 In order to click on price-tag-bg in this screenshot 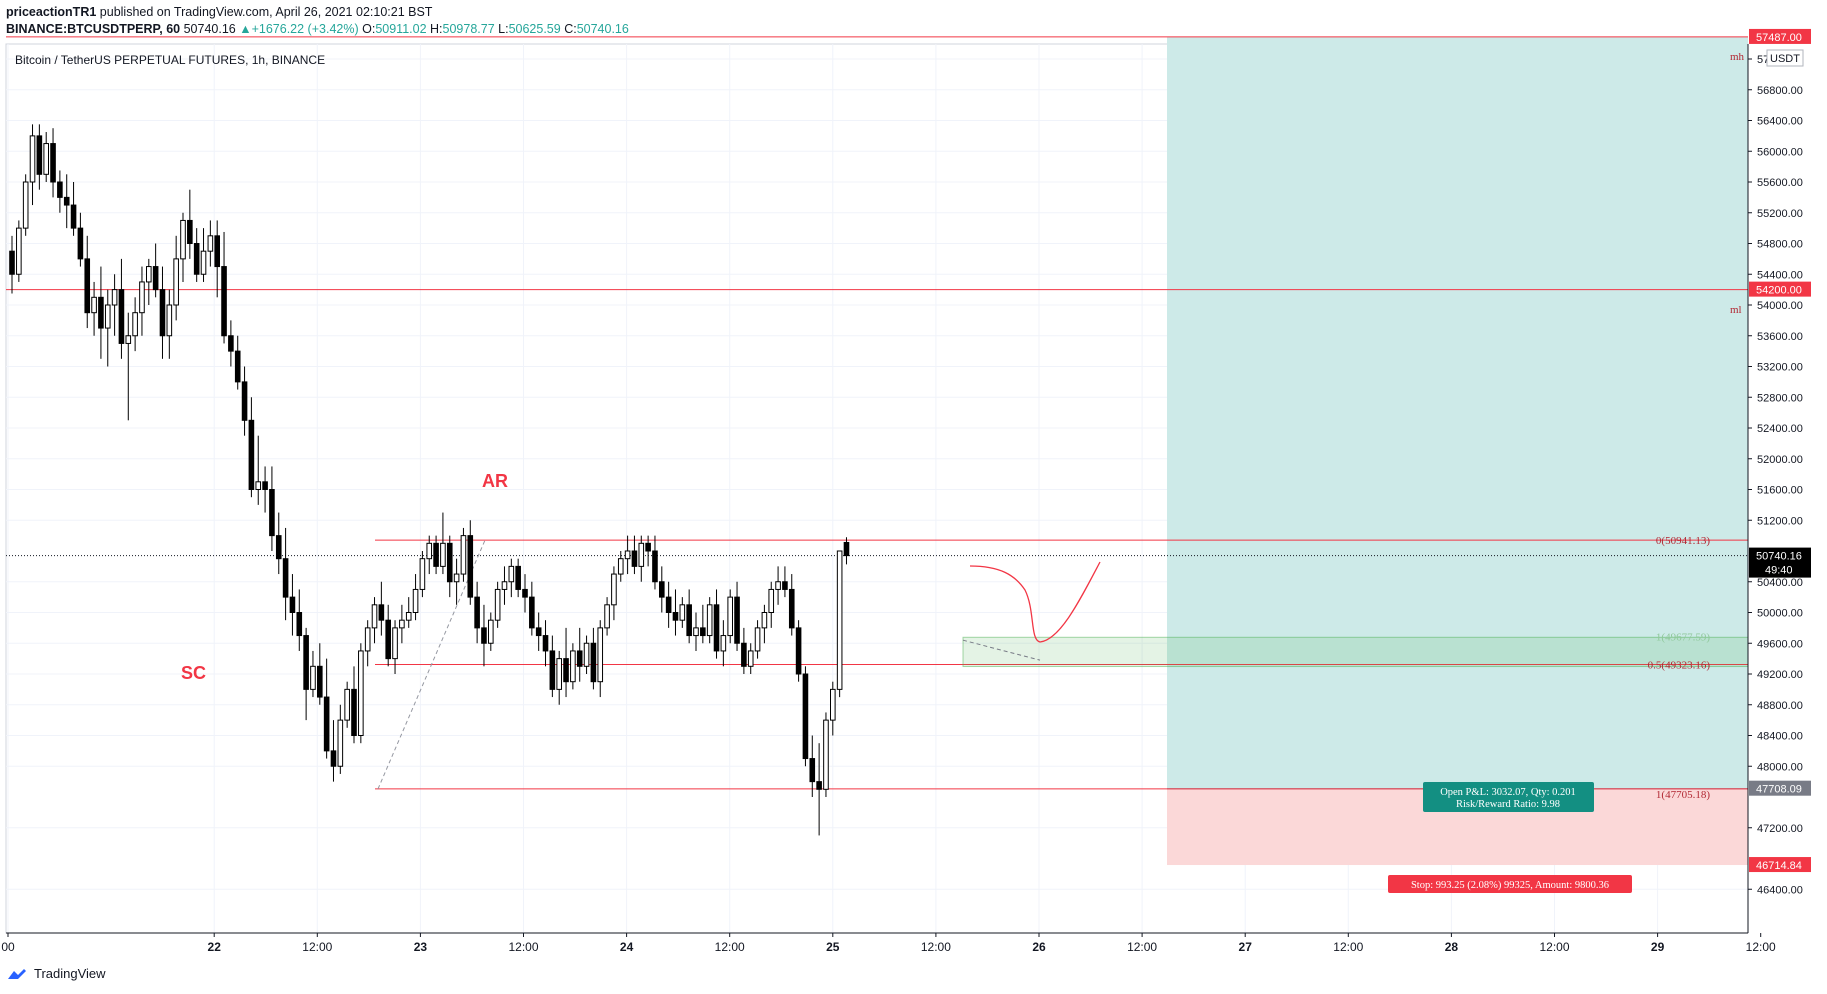, I will do `click(1780, 289)`.